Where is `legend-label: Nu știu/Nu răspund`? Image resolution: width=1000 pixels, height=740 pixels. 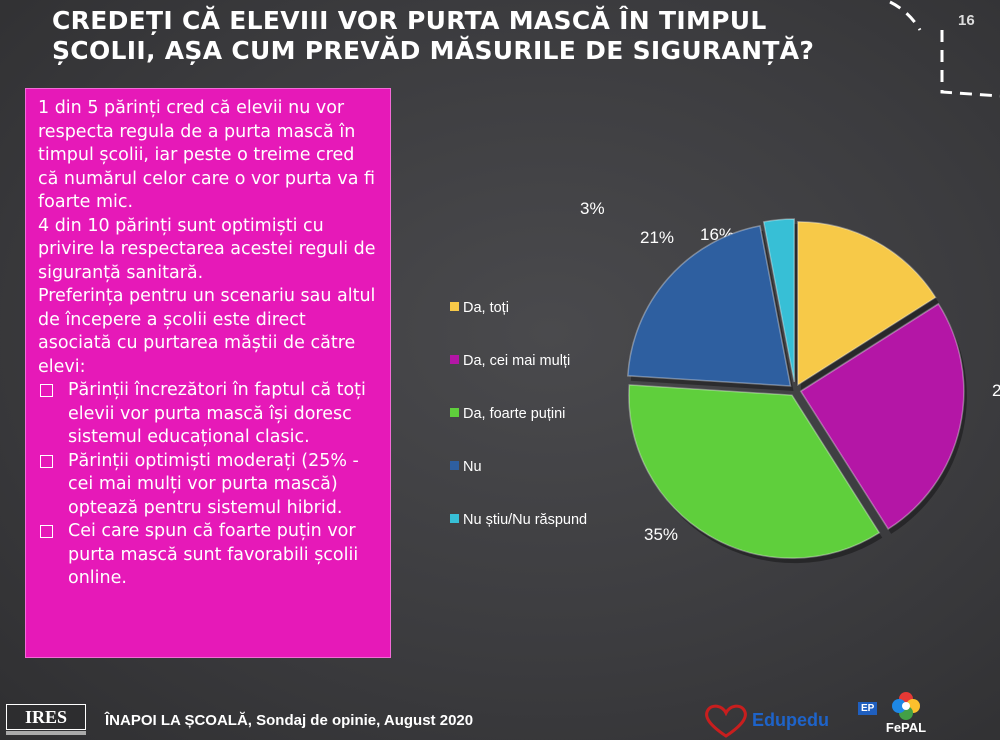
legend-label: Nu știu/Nu răspund is located at coordinates (525, 520).